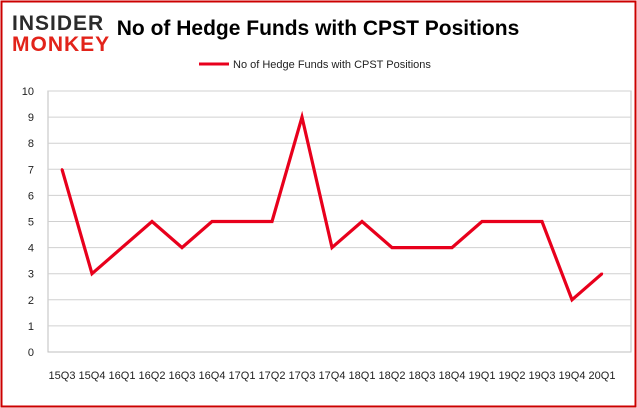 The width and height of the screenshot is (637, 408). Describe the element at coordinates (242, 376) in the screenshot. I see `x-tick-label: 17Q1` at that location.